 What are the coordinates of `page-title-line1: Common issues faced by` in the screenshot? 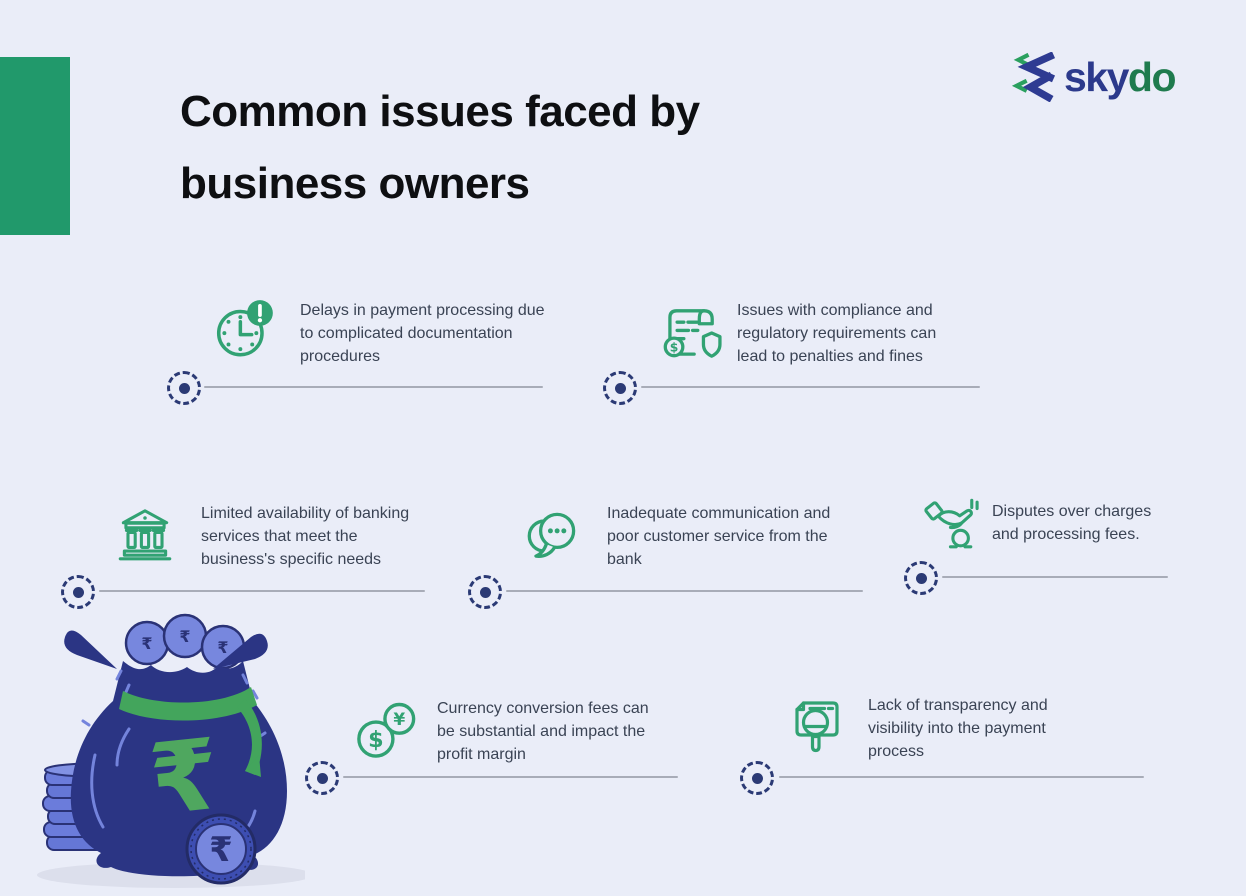 It's located at (440, 111).